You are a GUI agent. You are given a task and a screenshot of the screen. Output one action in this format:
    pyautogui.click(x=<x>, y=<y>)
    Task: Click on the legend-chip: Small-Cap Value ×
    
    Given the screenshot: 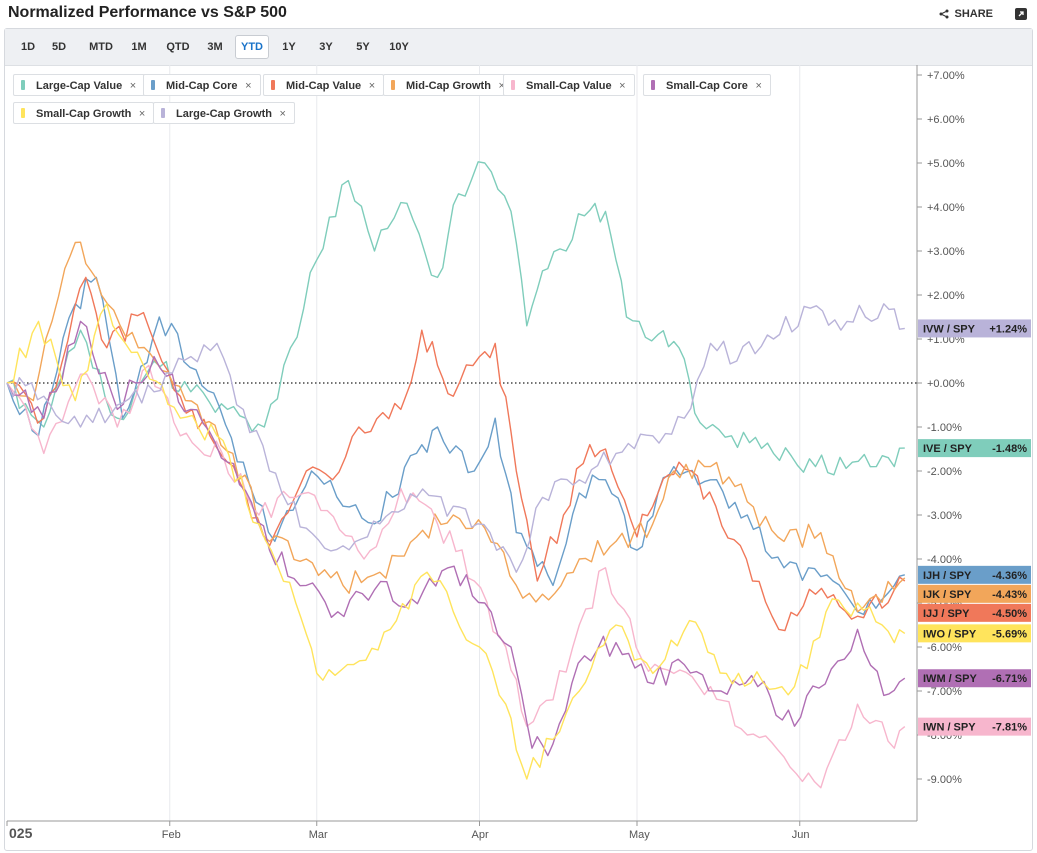 What is the action you would take?
    pyautogui.click(x=569, y=85)
    